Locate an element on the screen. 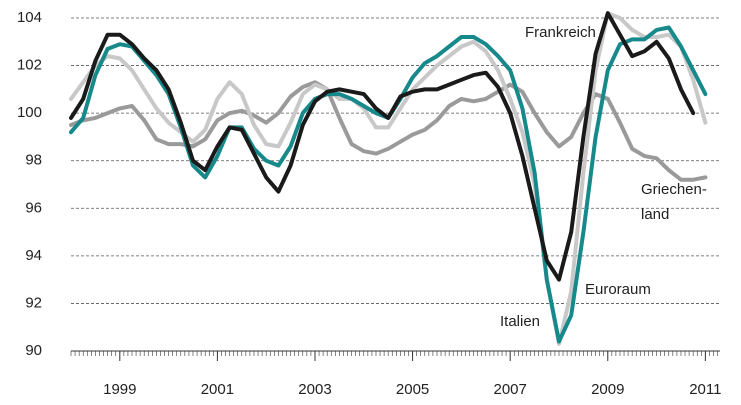 The image size is (741, 405). y-tick-label: 104 is located at coordinates (29, 17).